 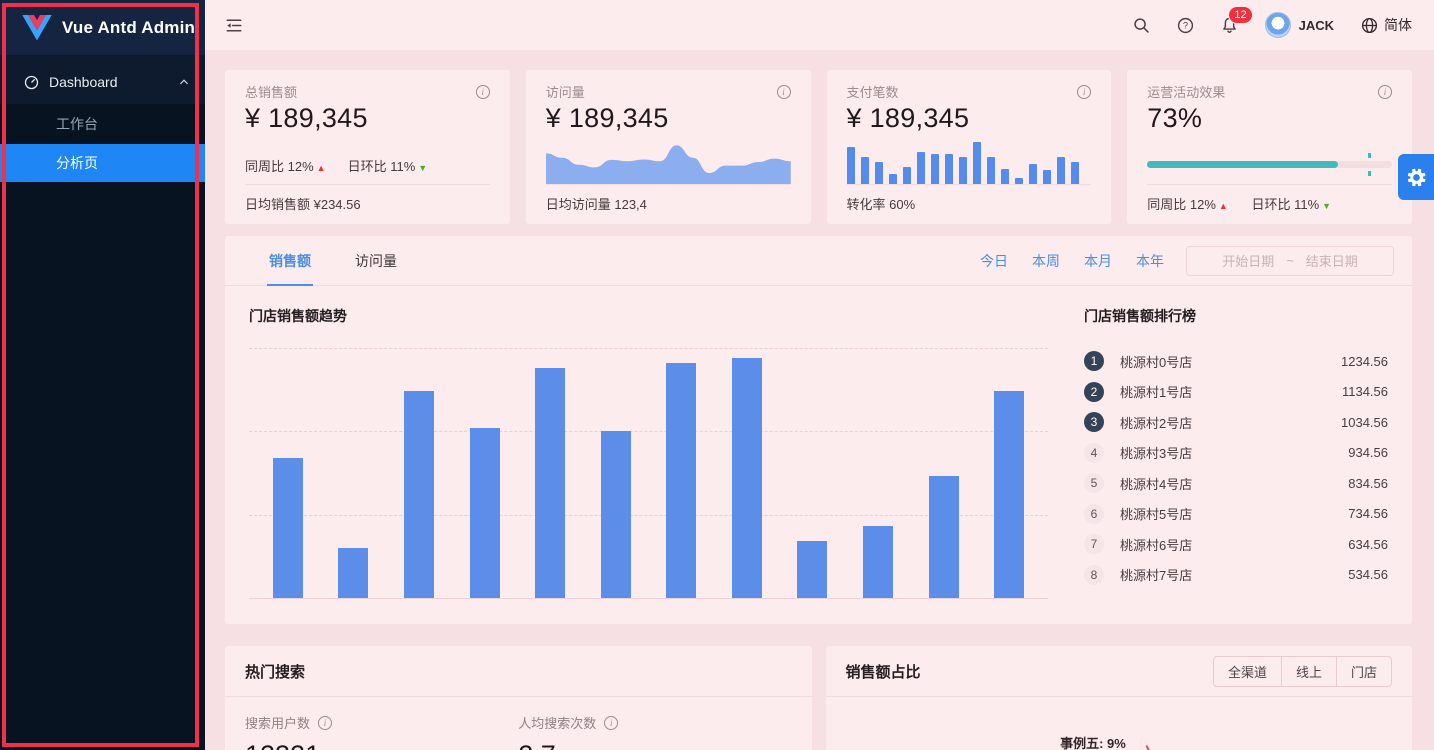 I want to click on trend-down-icon: ▼, so click(x=1327, y=206).